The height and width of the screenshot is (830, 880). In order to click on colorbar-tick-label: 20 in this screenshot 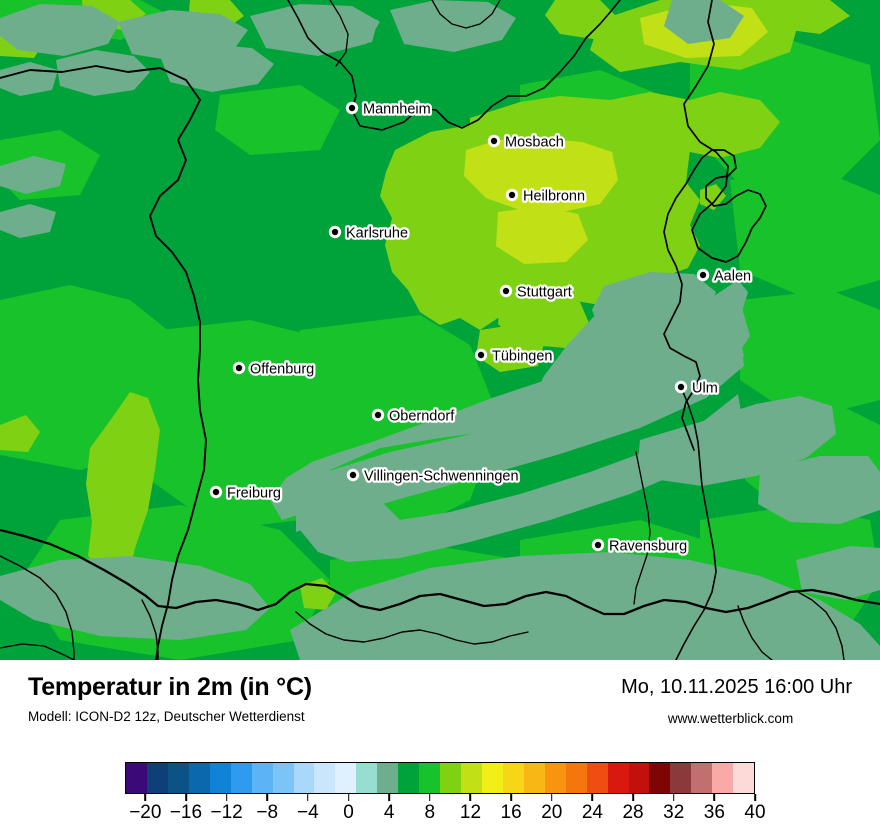, I will do `click(552, 812)`.